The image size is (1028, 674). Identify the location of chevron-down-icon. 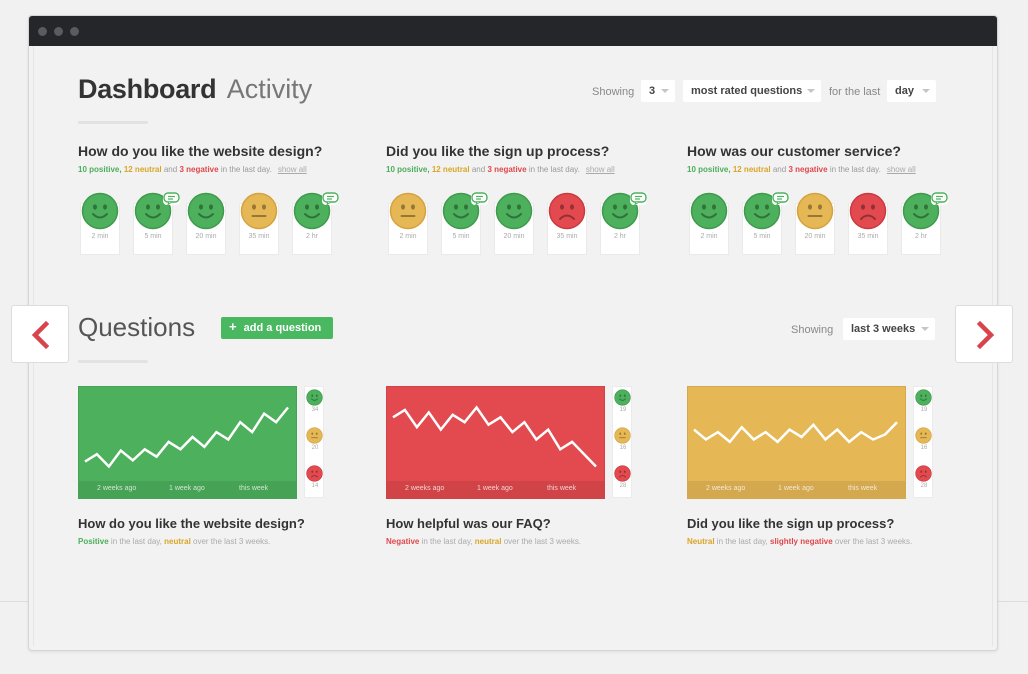
(925, 329).